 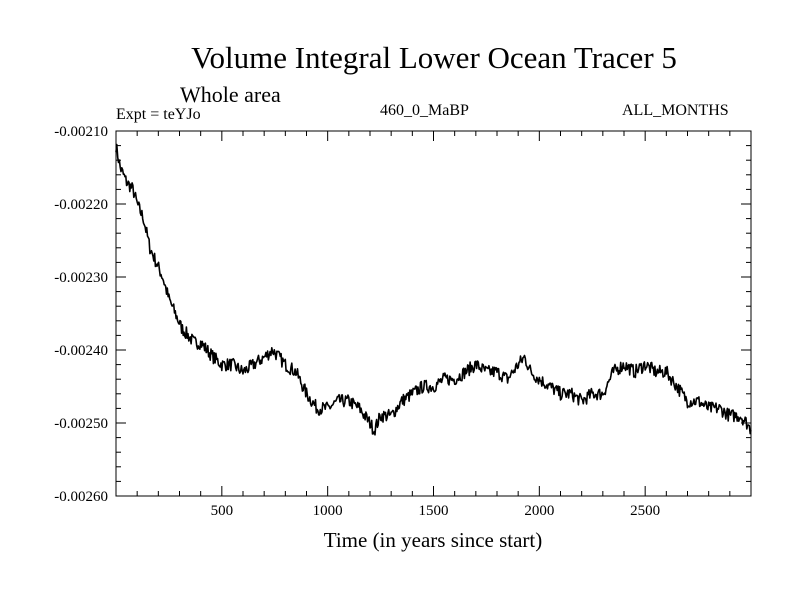 I want to click on y-tick-label: -0.00220, so click(x=81, y=205).